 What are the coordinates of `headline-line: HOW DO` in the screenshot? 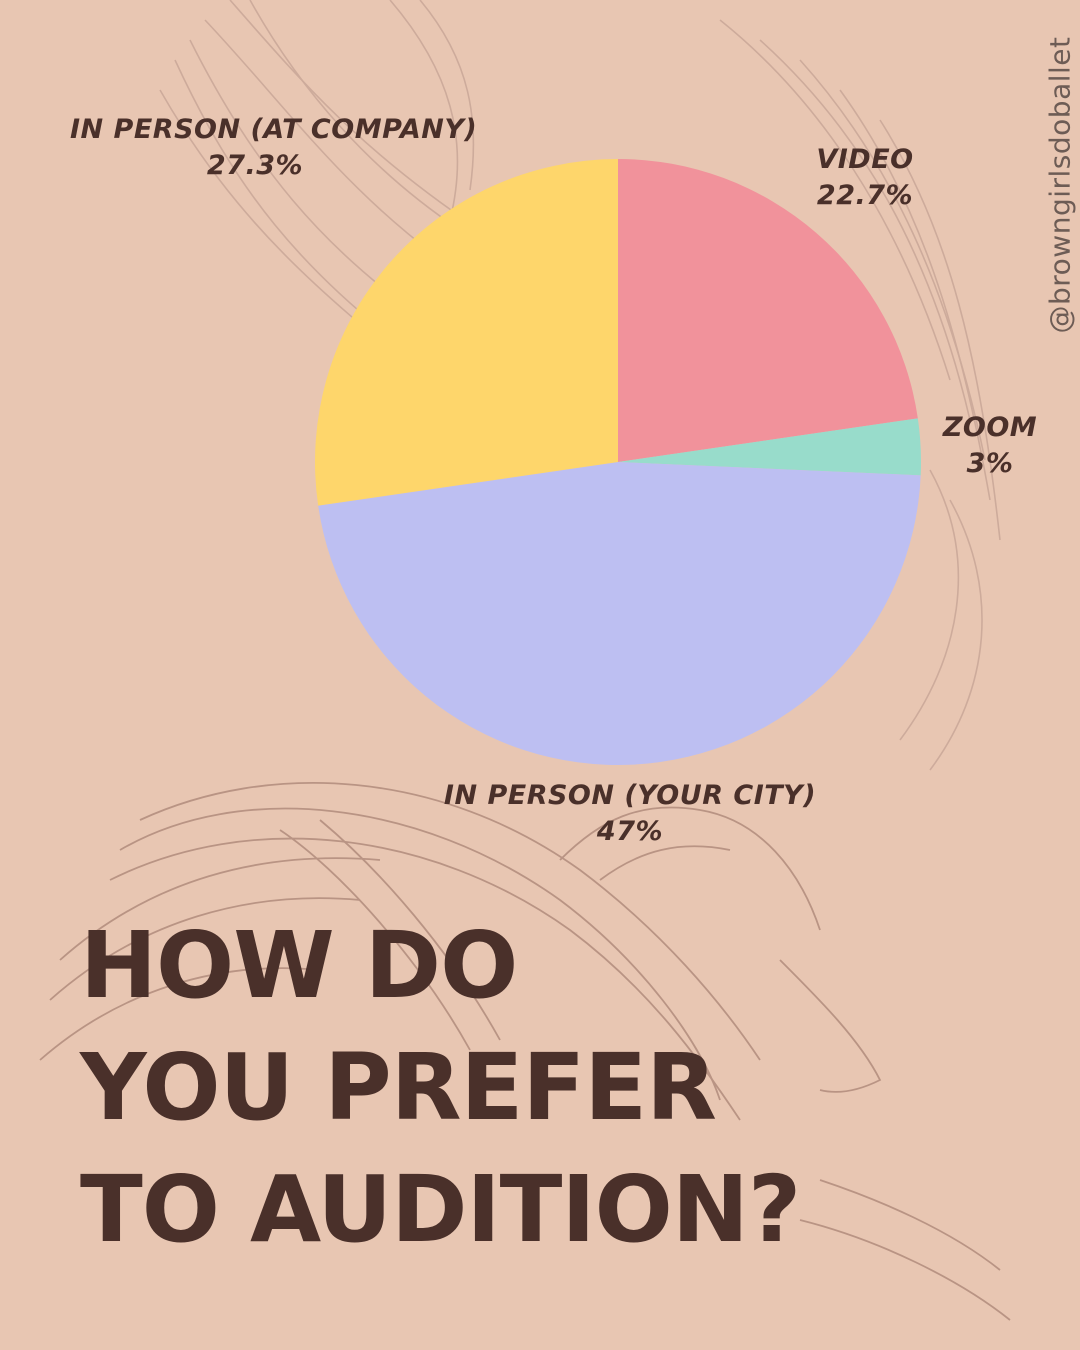 It's located at (299, 965).